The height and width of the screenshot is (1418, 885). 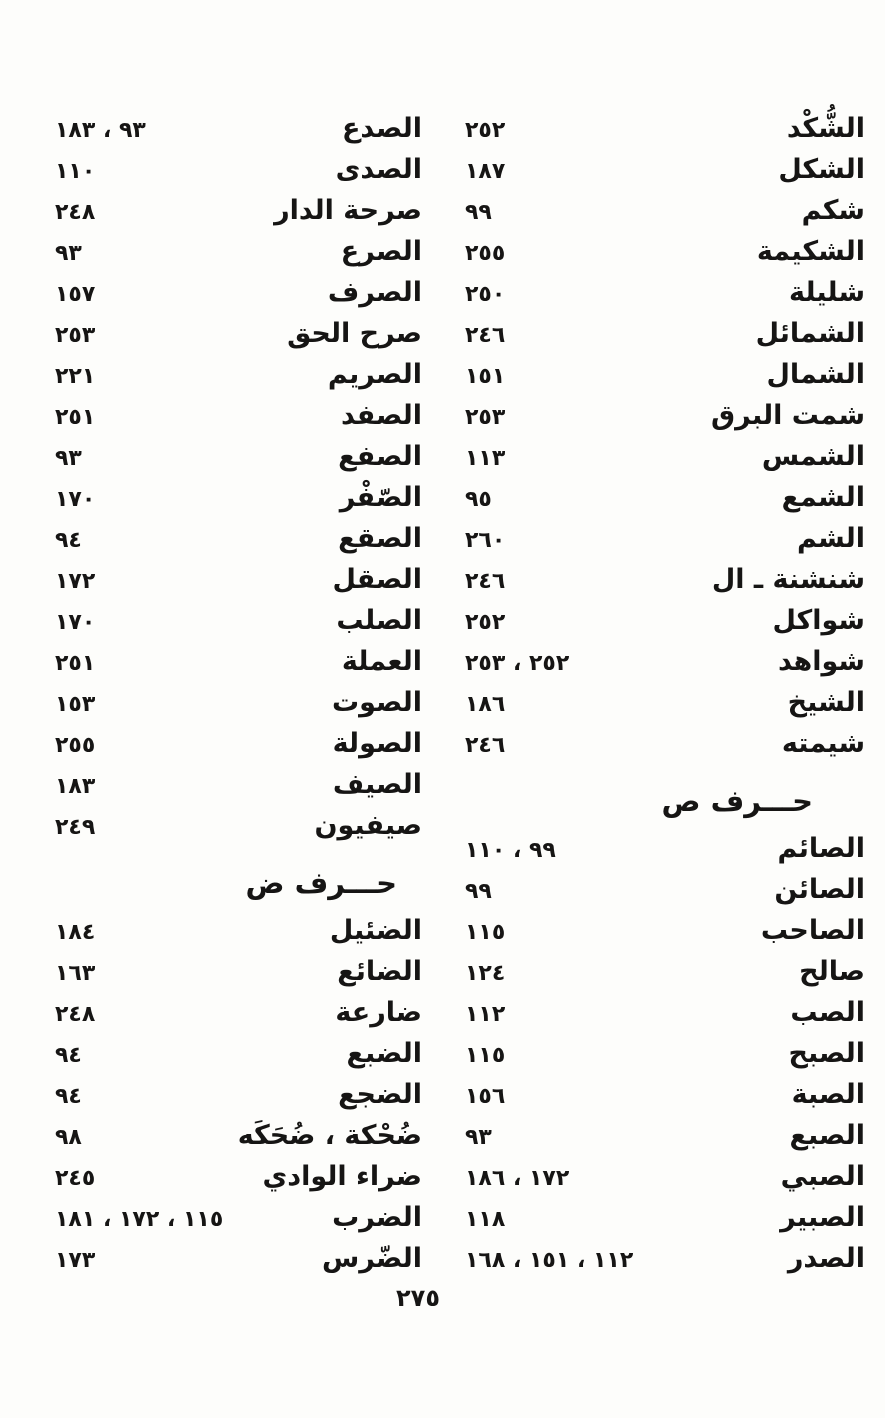 I want to click on index-term: الصلب, so click(x=379, y=620).